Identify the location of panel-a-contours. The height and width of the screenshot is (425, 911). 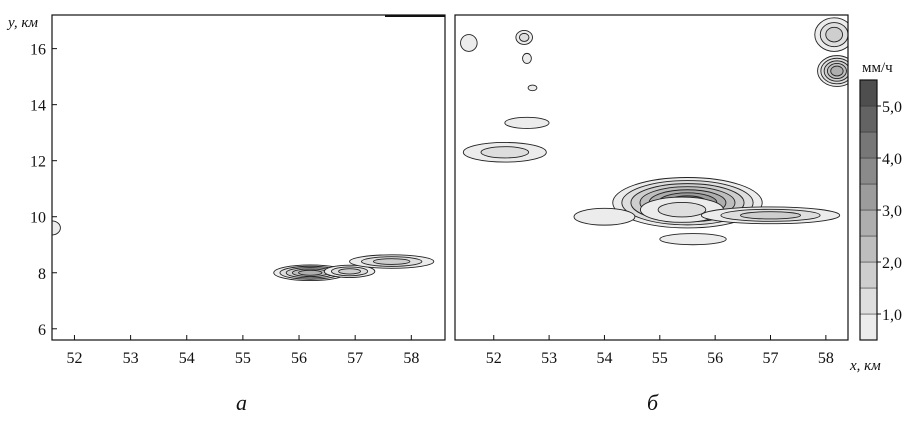
(243, 251).